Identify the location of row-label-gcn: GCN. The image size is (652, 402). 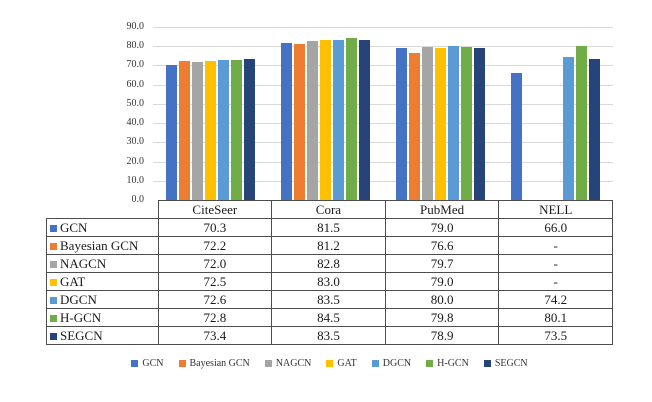
(102, 227).